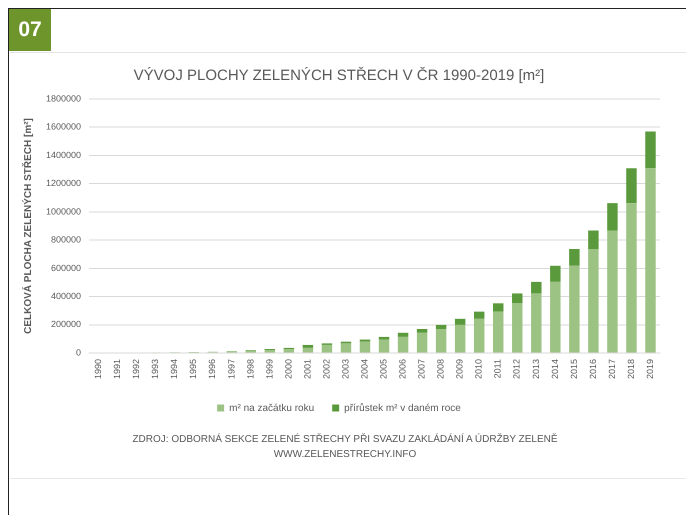  What do you see at coordinates (136, 369) in the screenshot?
I see `x-tick-label: 1992` at bounding box center [136, 369].